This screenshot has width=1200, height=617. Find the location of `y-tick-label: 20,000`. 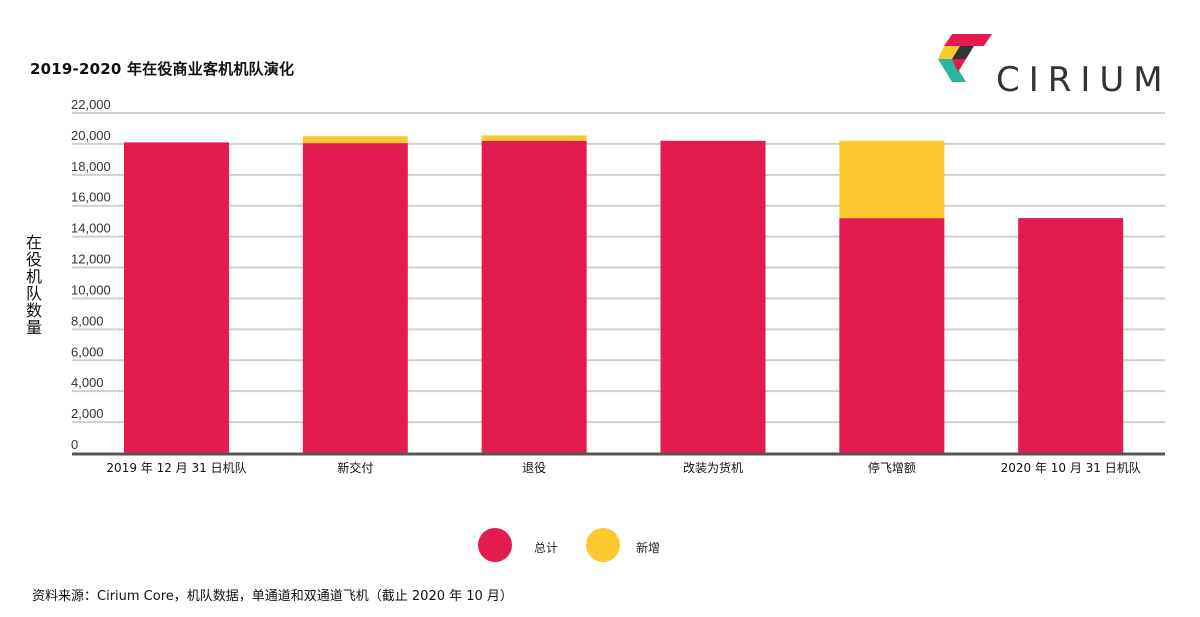

y-tick-label: 20,000 is located at coordinates (91, 135).